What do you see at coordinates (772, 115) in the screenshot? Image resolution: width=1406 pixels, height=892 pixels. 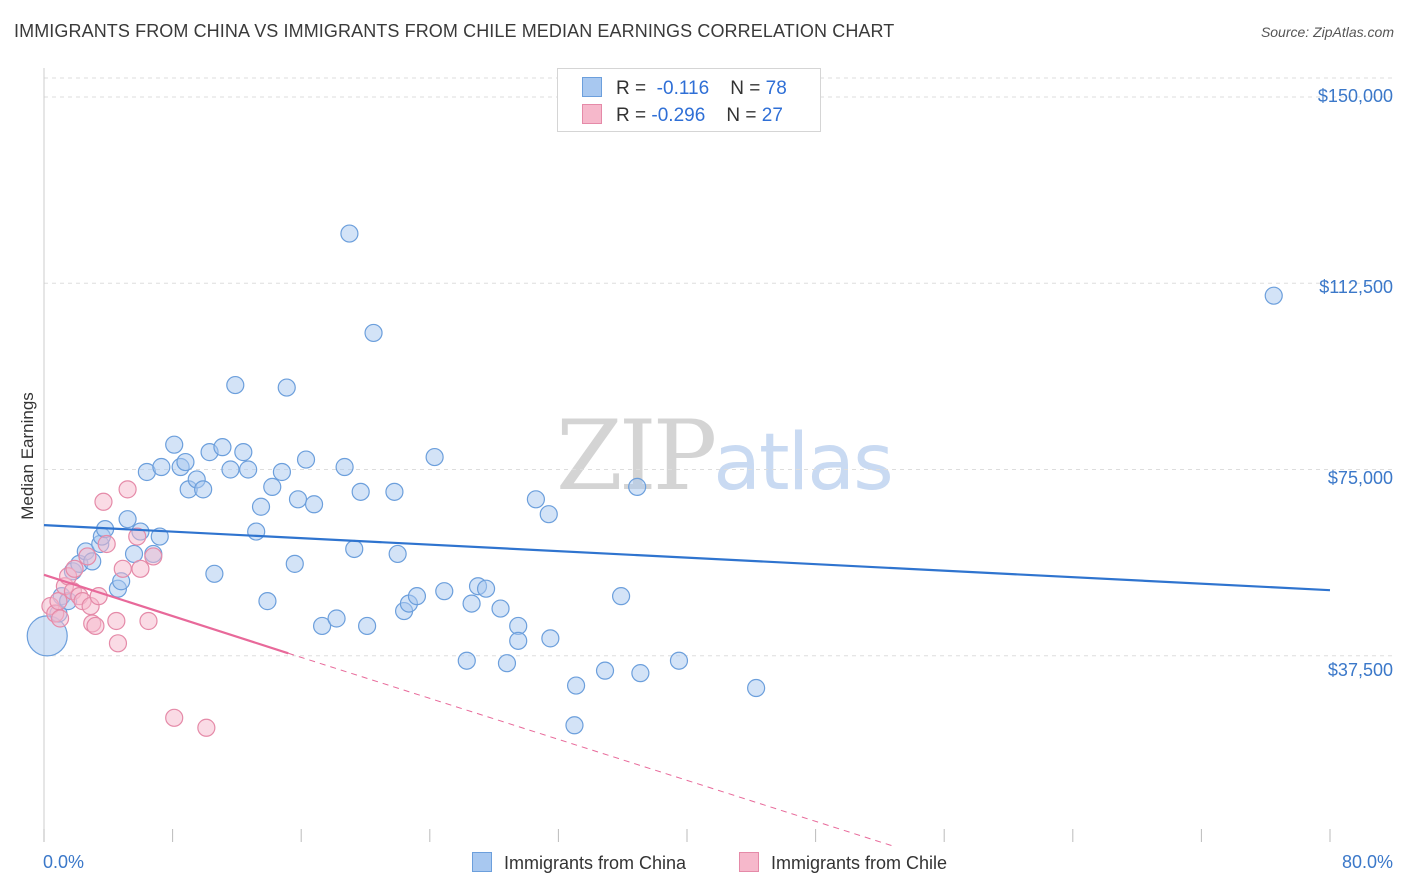 I see `legend-chile-n-value: 27` at bounding box center [772, 115].